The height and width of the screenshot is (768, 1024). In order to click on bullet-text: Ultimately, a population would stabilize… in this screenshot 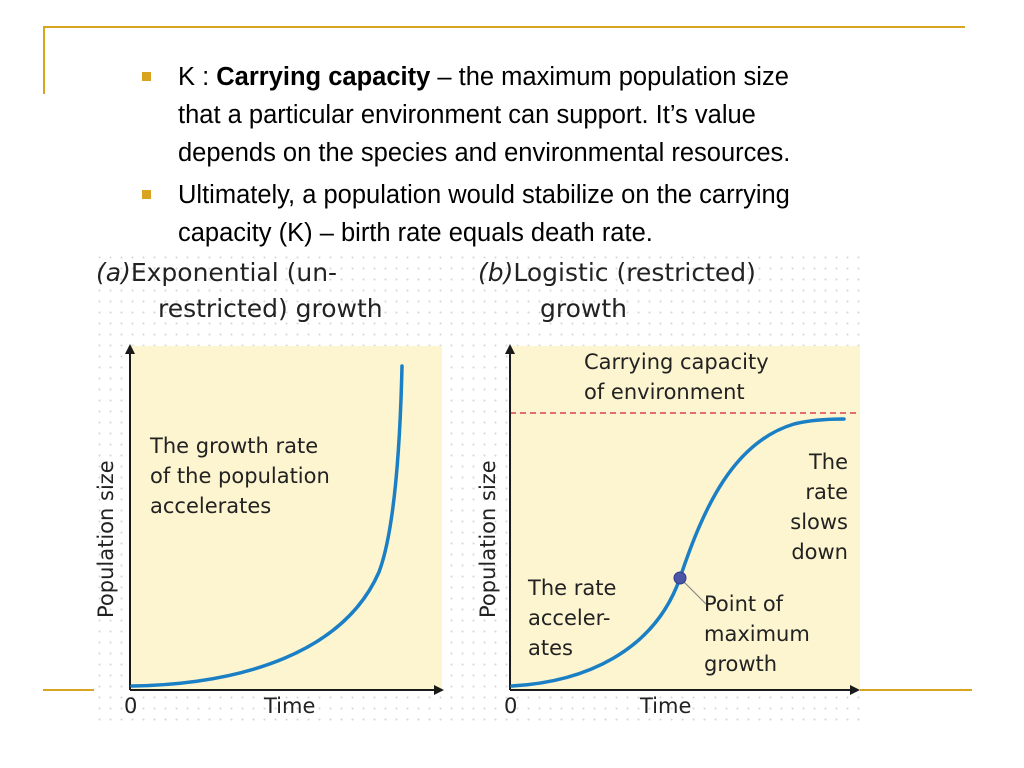, I will do `click(484, 195)`.